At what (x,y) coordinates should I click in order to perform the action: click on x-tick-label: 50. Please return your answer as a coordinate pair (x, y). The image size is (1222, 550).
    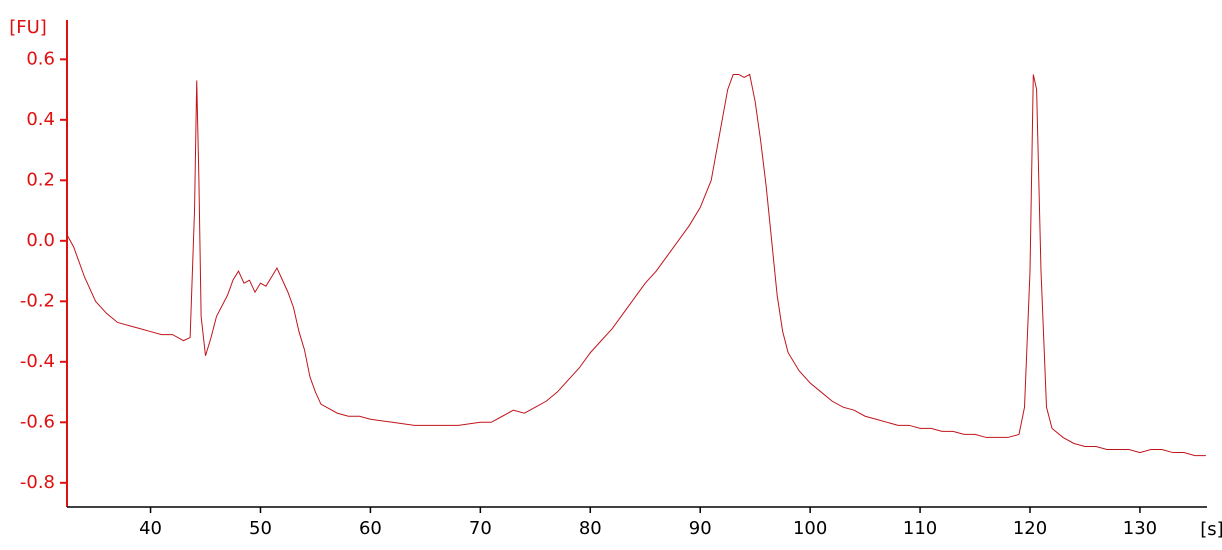
    Looking at the image, I should click on (260, 528).